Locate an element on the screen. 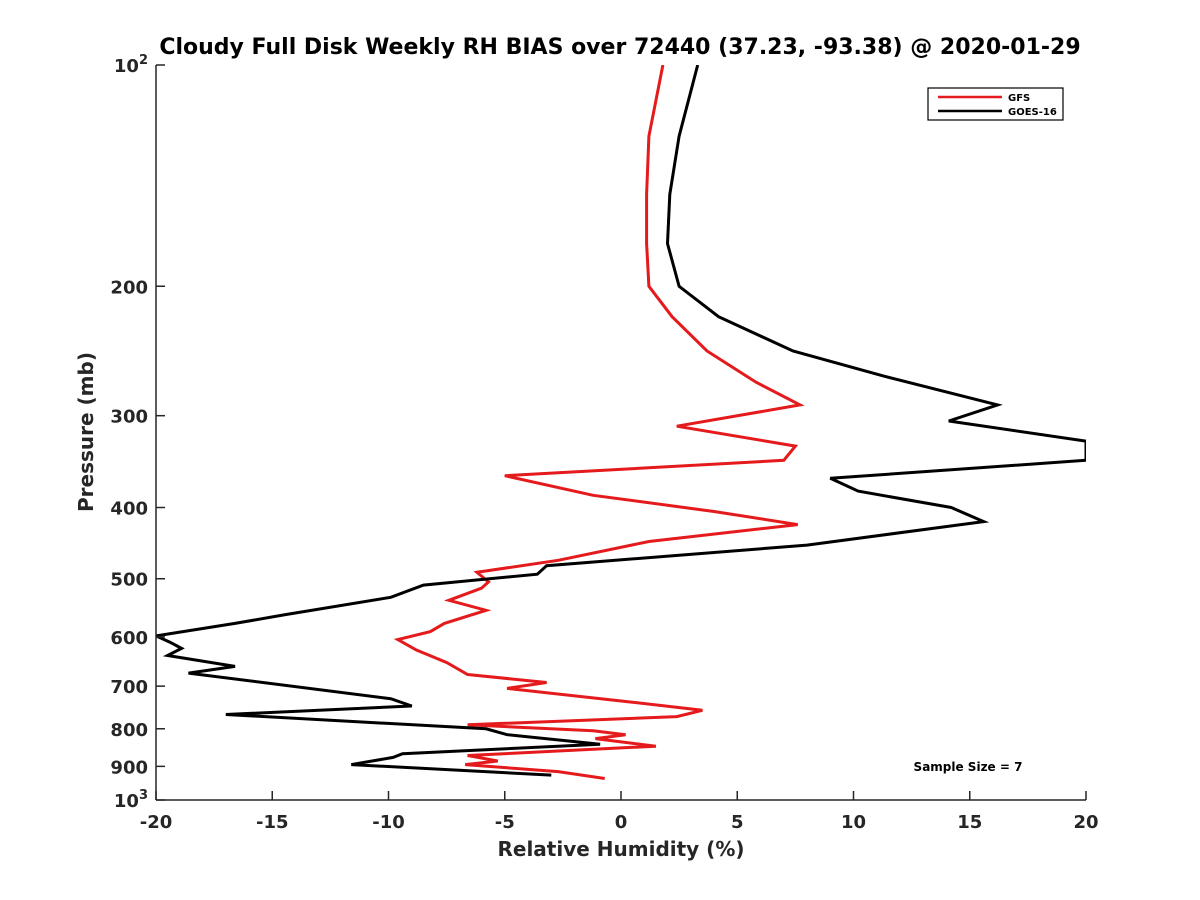 This screenshot has width=1200, height=900. legend-box is located at coordinates (995, 104).